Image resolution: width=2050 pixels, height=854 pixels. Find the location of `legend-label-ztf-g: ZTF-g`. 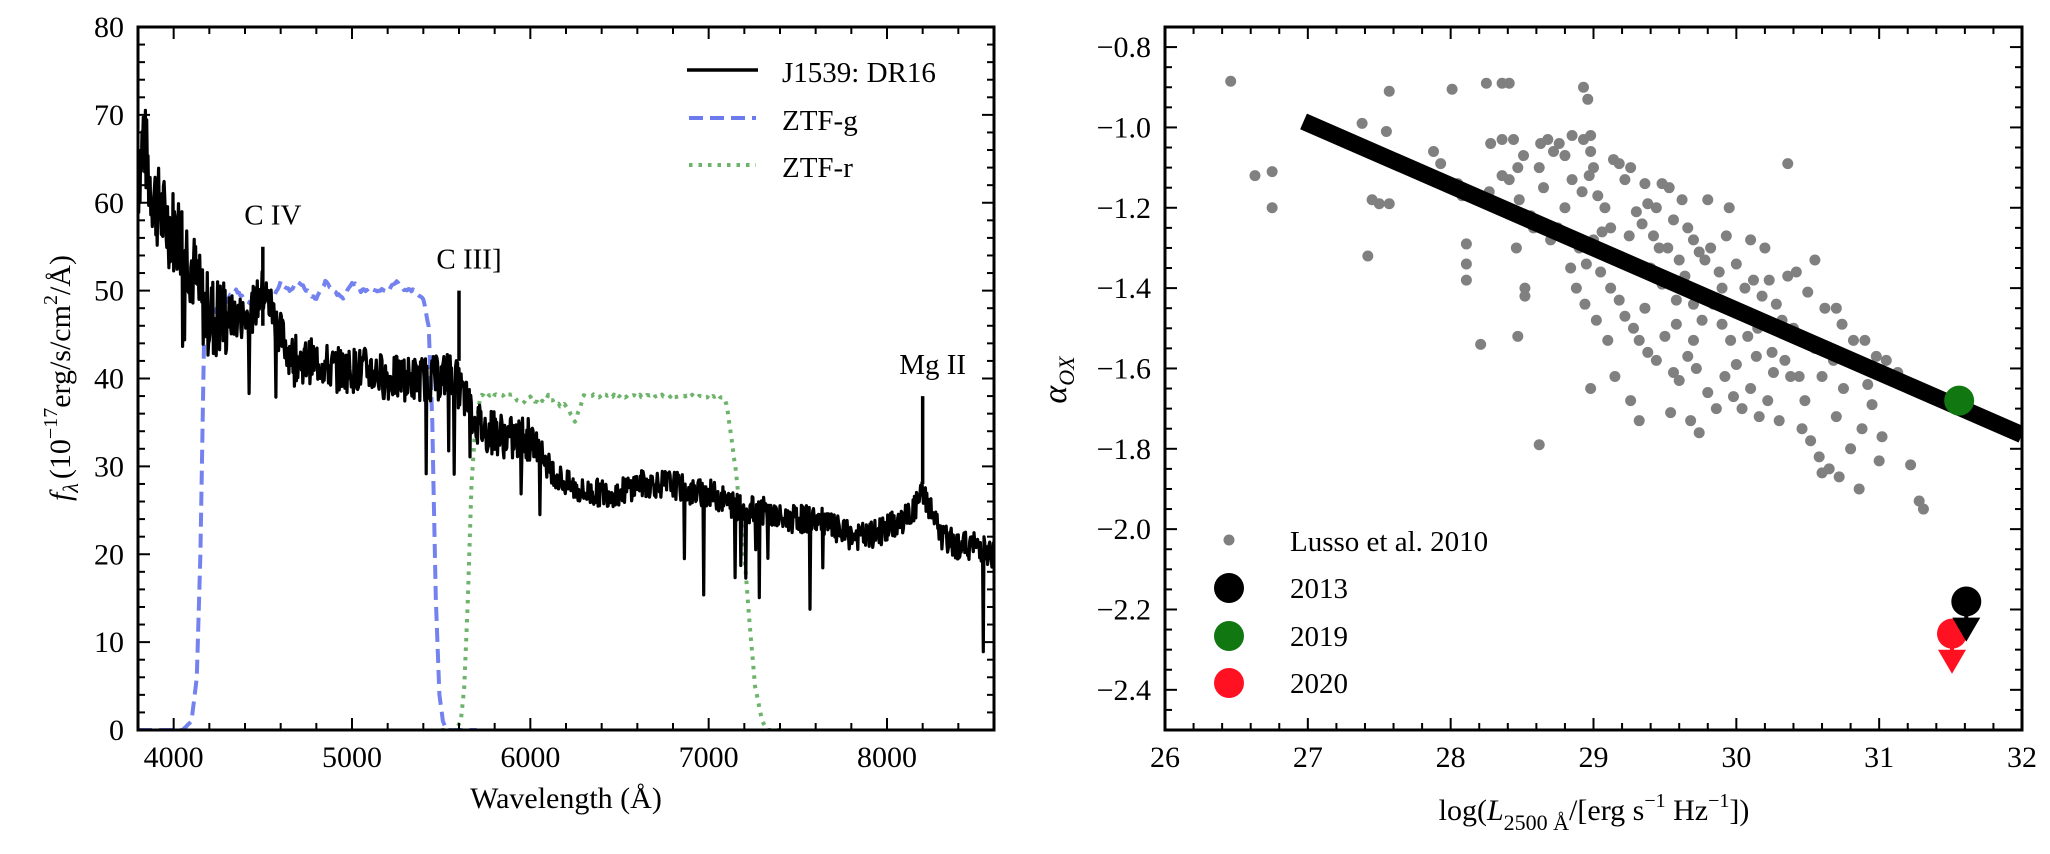

legend-label-ztf-g: ZTF-g is located at coordinates (820, 121).